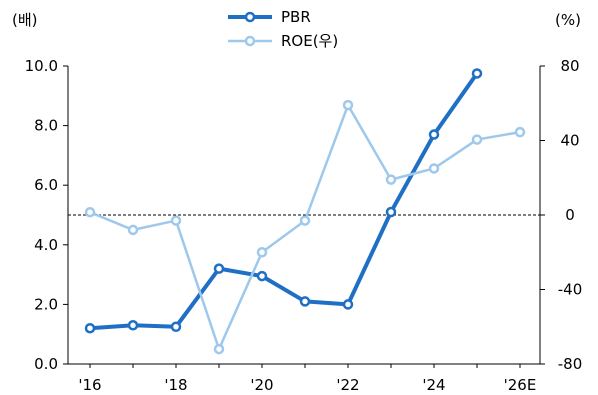  Describe the element at coordinates (569, 66) in the screenshot. I see `right-tick-label: 80` at that location.